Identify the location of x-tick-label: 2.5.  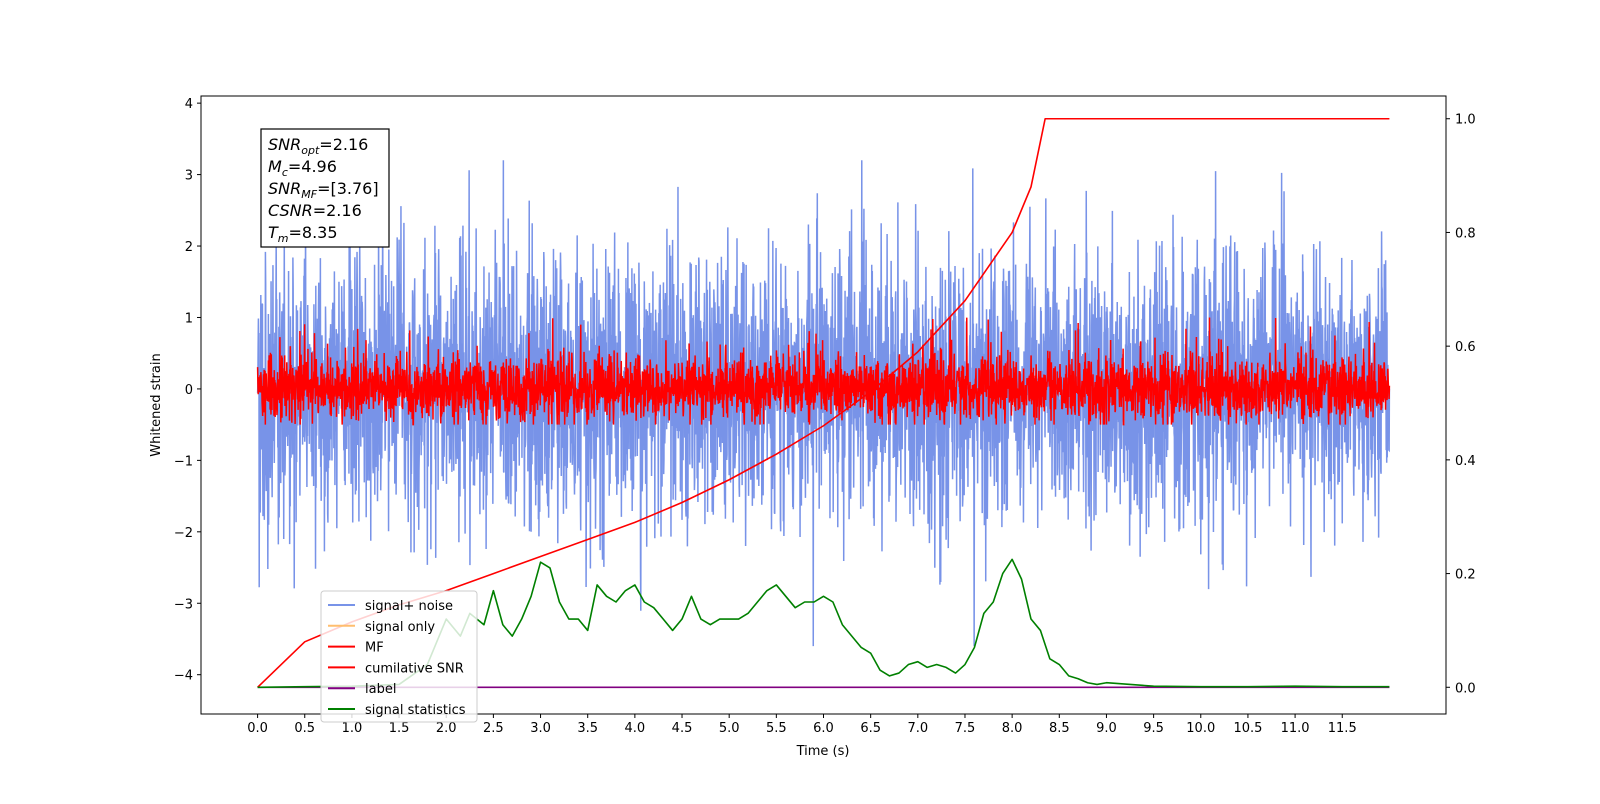
(493, 728).